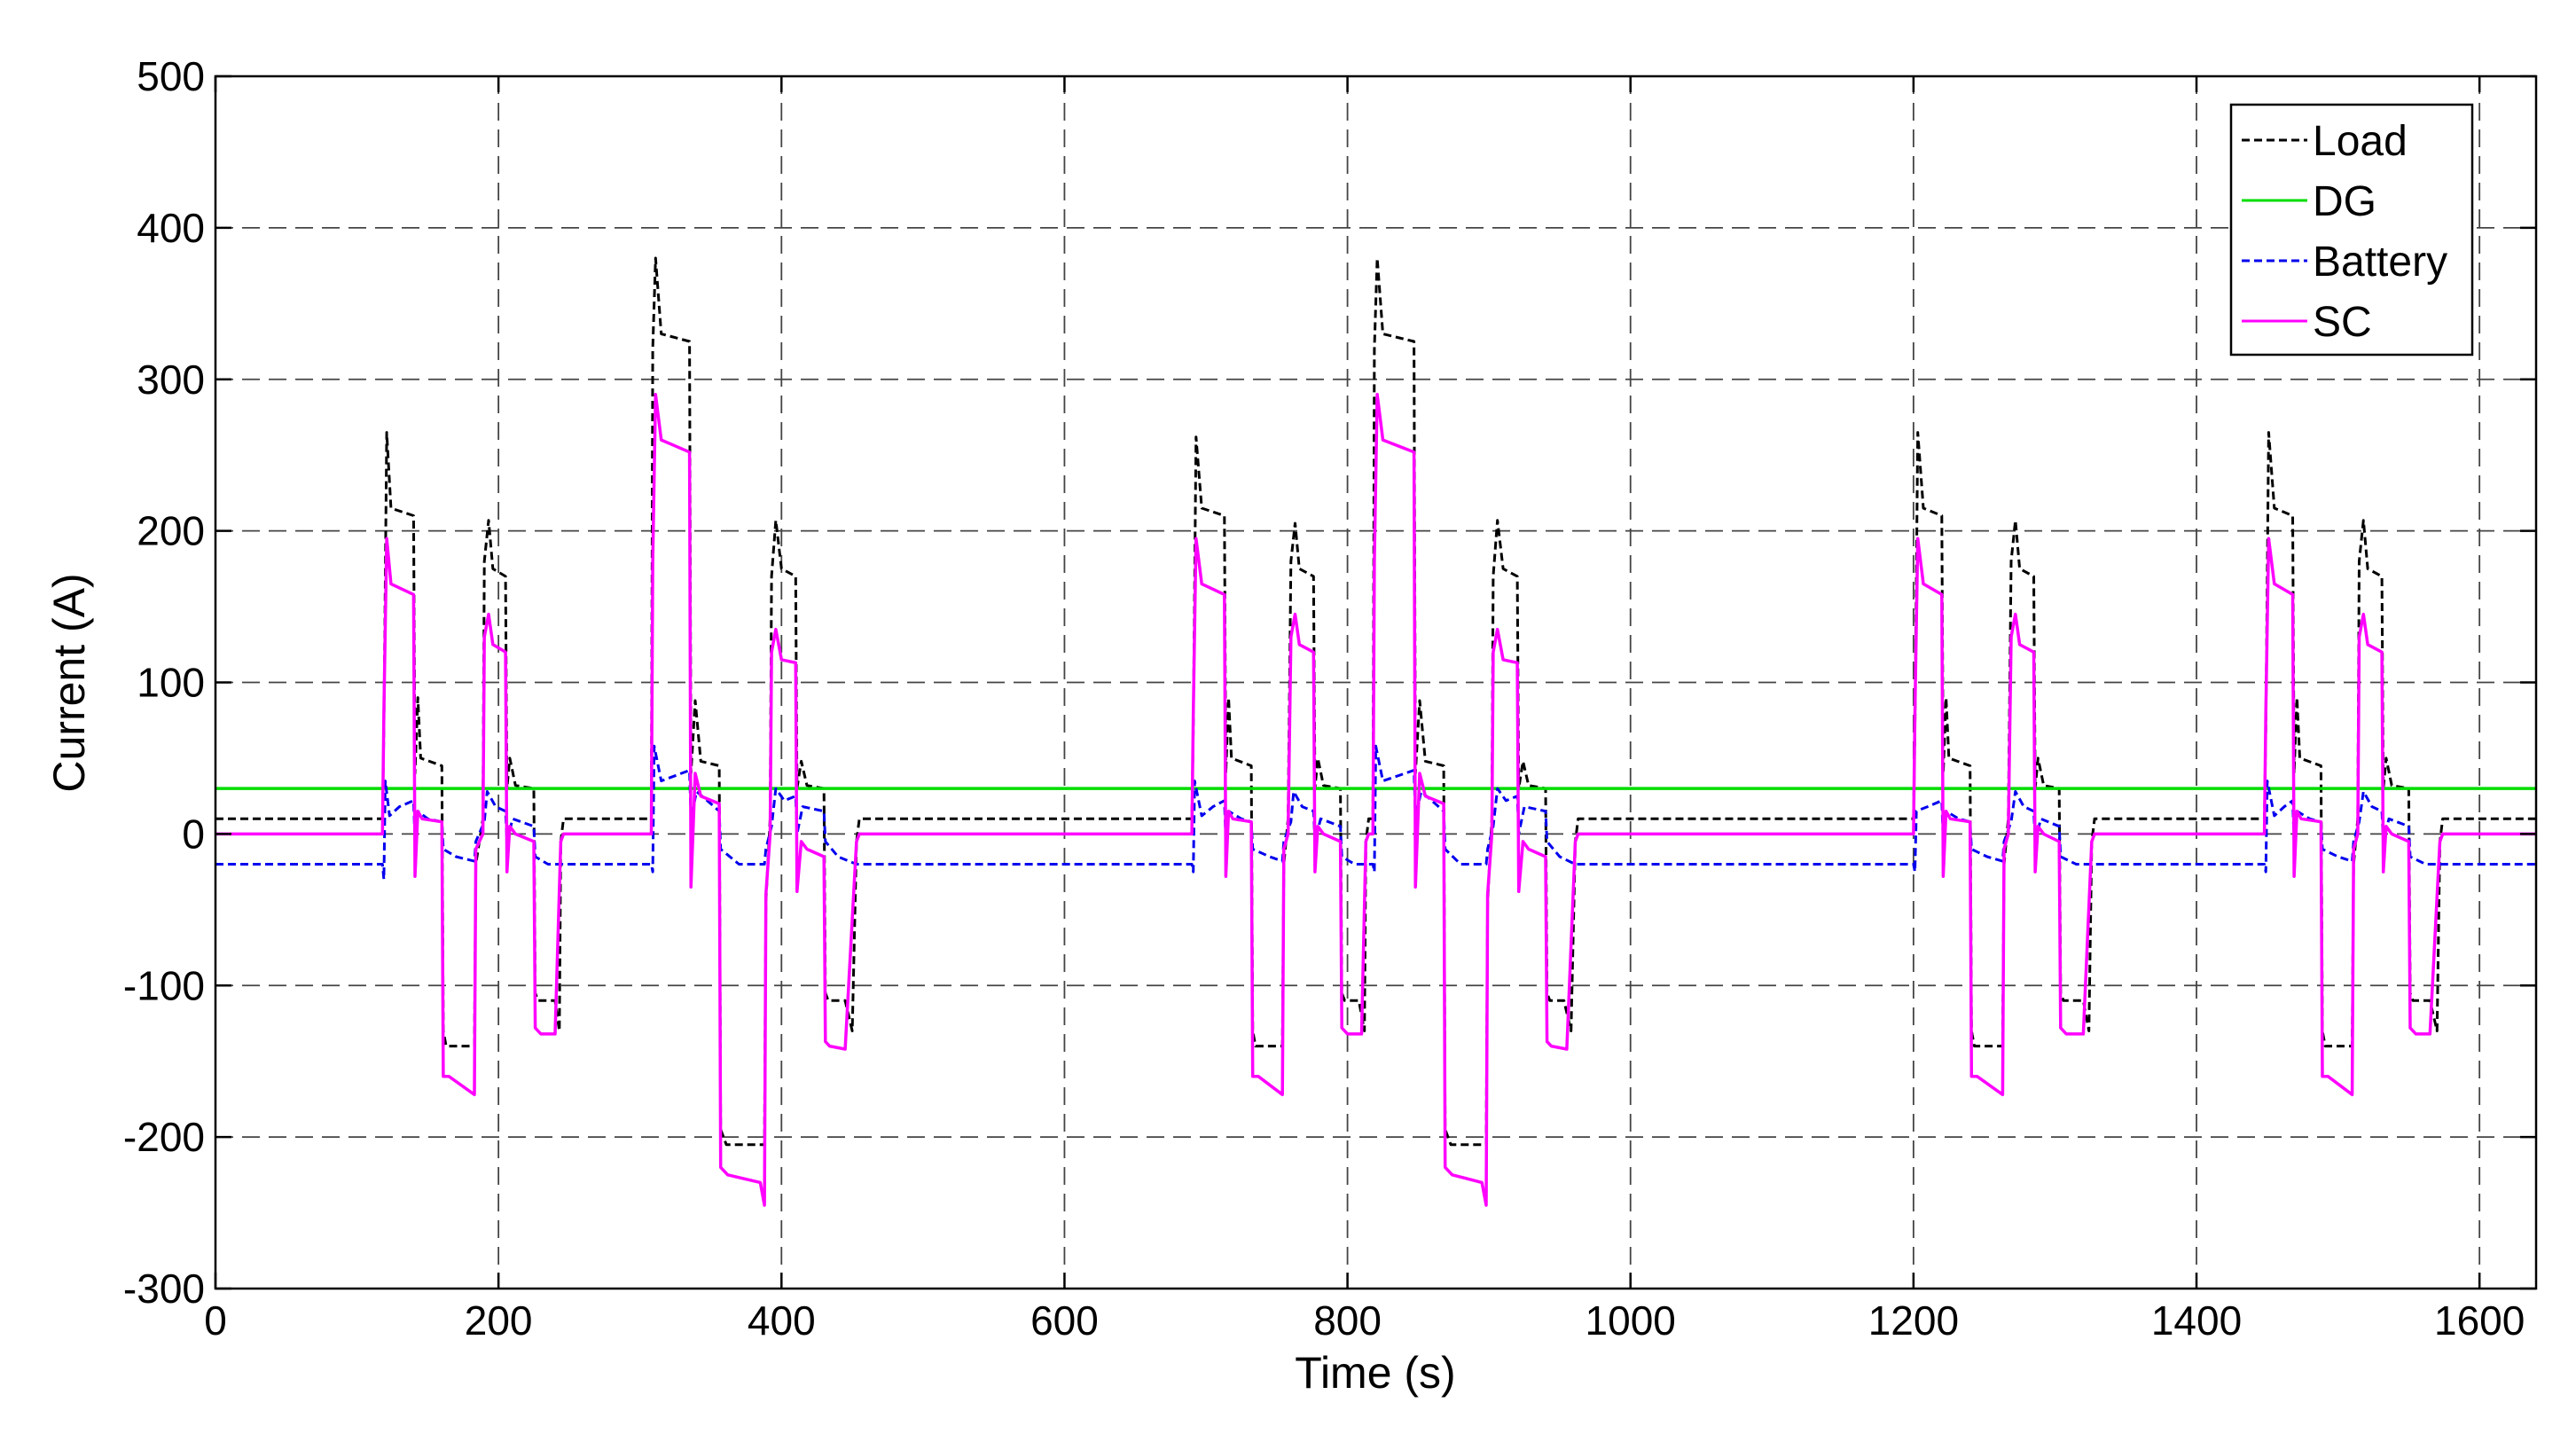  I want to click on legend: Load DG Battery SC, so click(2351, 230).